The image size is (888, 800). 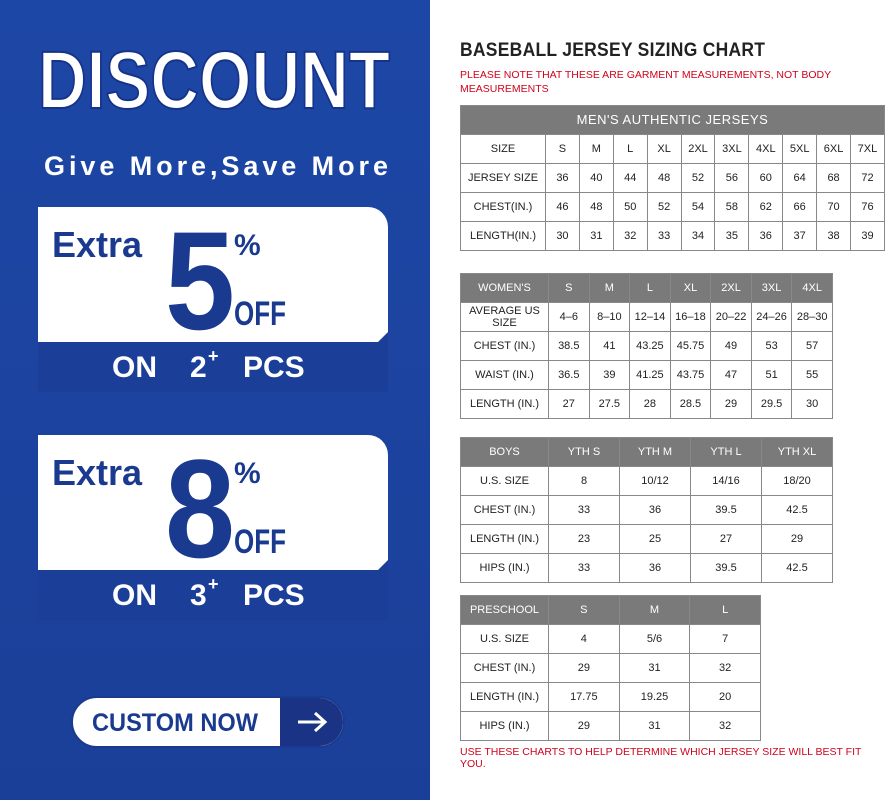 I want to click on row: CHEST (IN.) 29 31 32, so click(x=610, y=668).